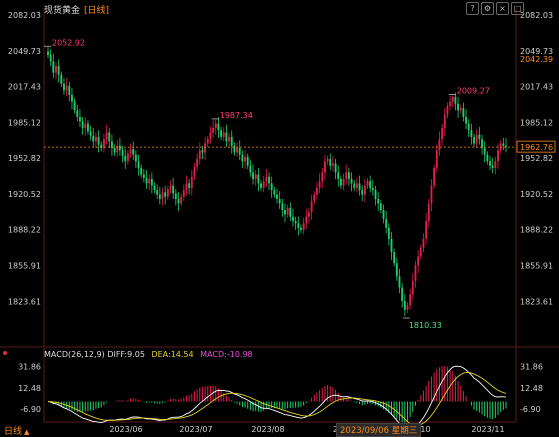 Image resolution: width=559 pixels, height=437 pixels. What do you see at coordinates (24, 194) in the screenshot?
I see `price-tick-left-5: 1920.52` at bounding box center [24, 194].